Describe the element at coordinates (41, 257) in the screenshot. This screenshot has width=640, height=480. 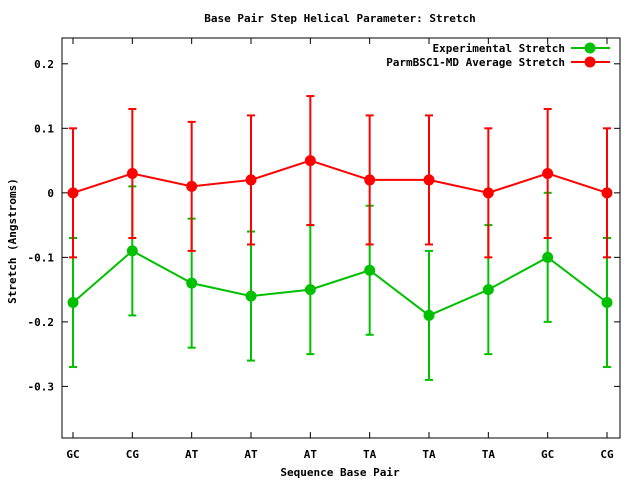
I see `y-tick-label: -0.1` at that location.